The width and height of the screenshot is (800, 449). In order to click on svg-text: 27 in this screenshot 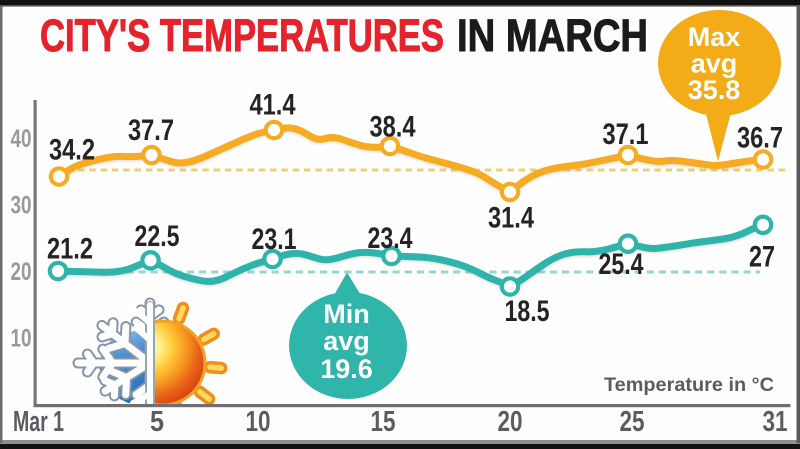, I will do `click(762, 257)`.